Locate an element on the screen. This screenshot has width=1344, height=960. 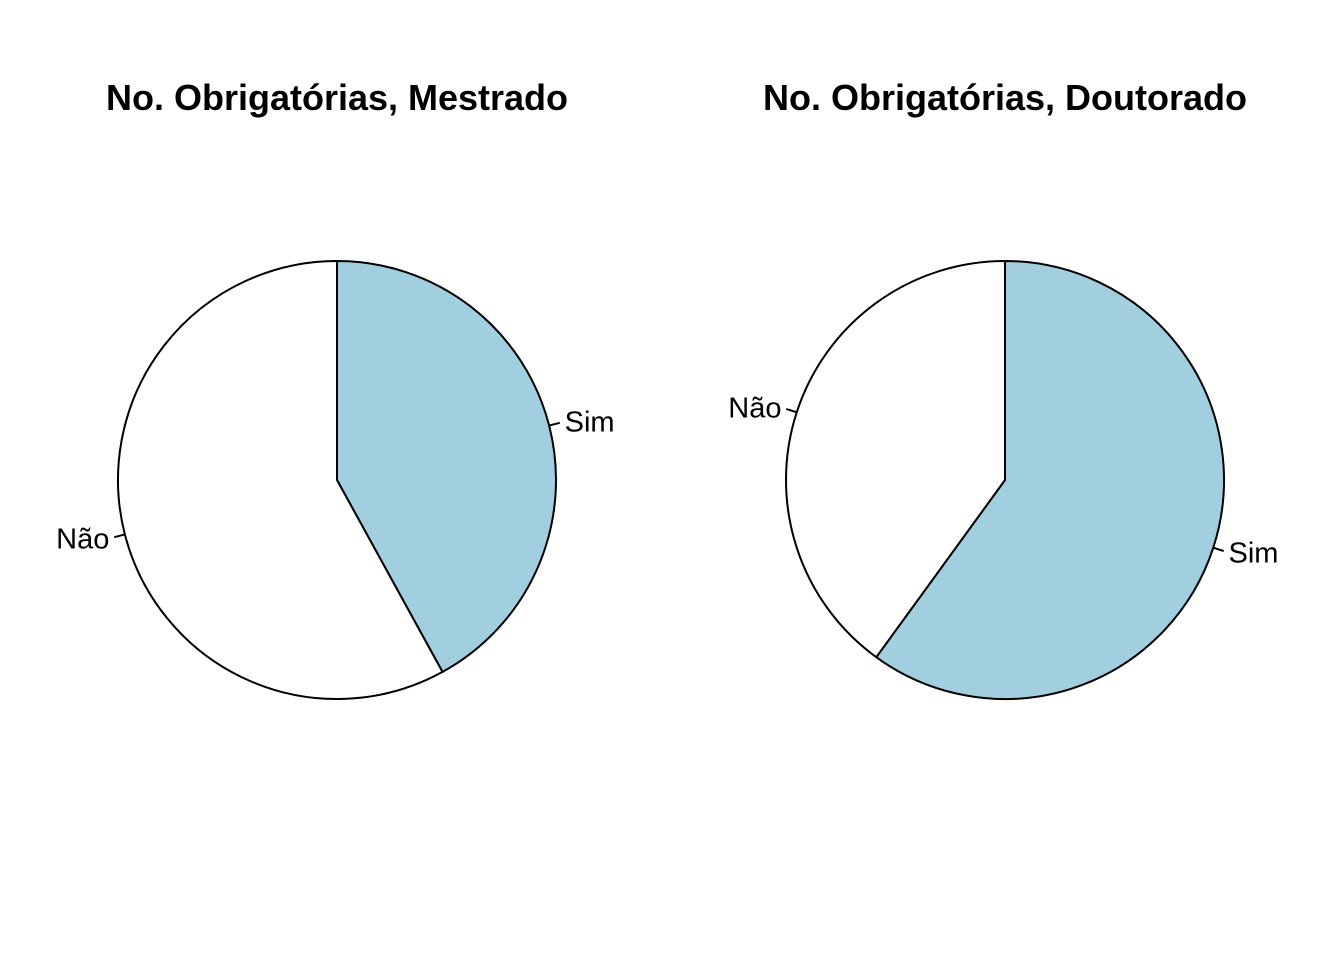
chart-title: No. Obrigatórias, Doutorado is located at coordinates (1005, 97).